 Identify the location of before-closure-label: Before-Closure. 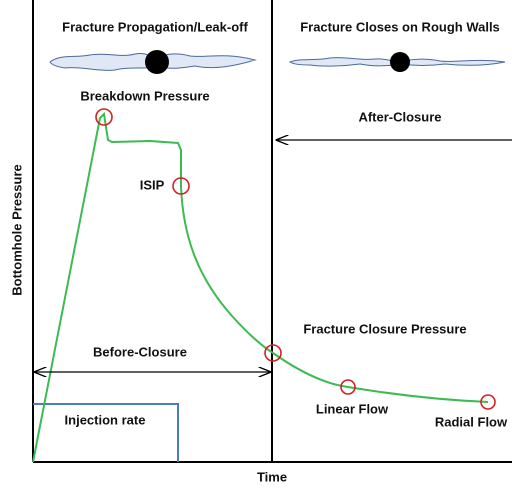
(140, 351).